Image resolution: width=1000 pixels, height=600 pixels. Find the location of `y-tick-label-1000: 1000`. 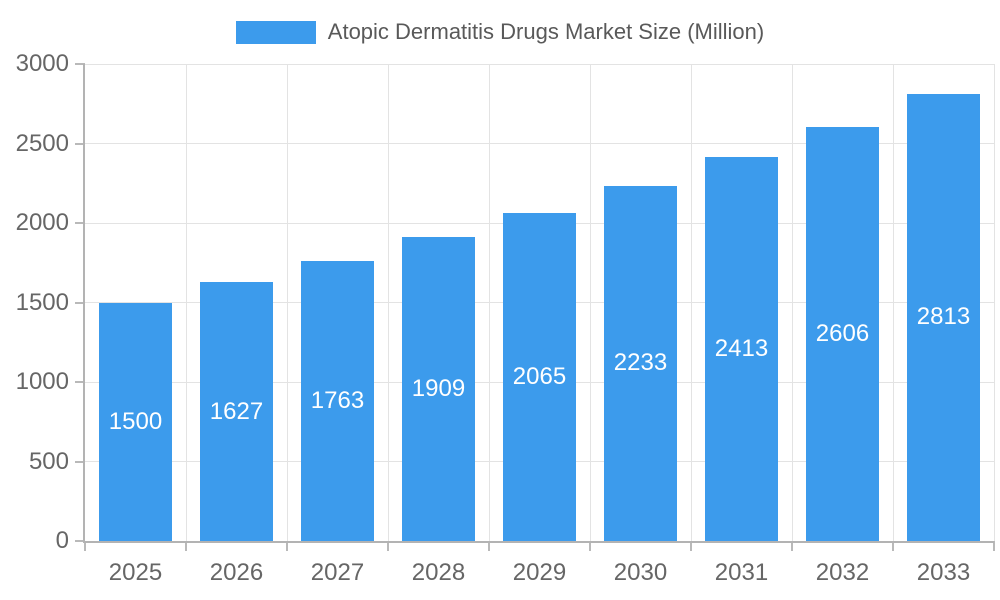

y-tick-label-1000: 1000 is located at coordinates (42, 381).